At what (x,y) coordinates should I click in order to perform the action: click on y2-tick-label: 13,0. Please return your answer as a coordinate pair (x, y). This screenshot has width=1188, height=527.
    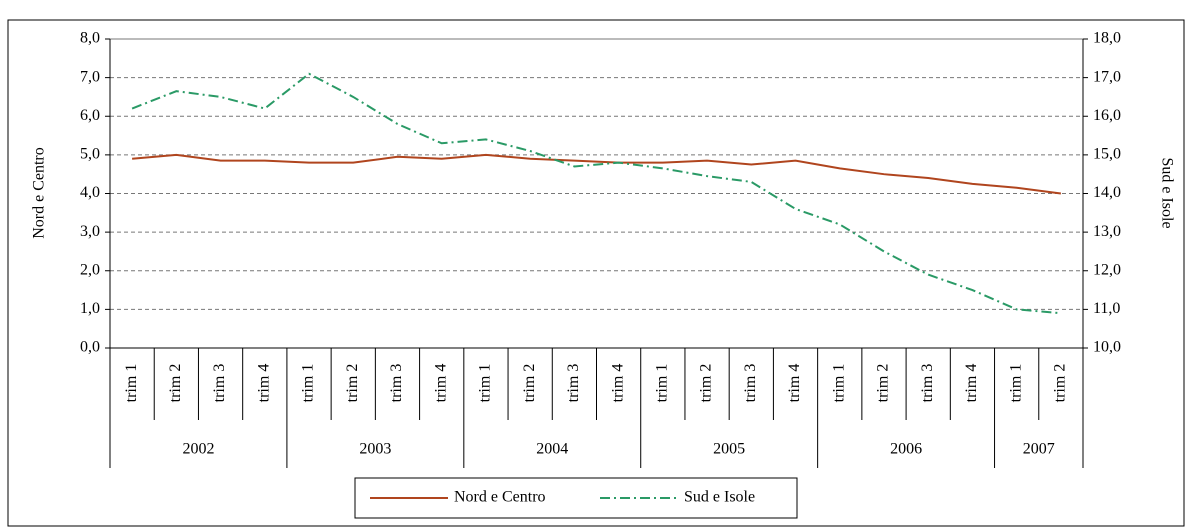
    Looking at the image, I should click on (1107, 231).